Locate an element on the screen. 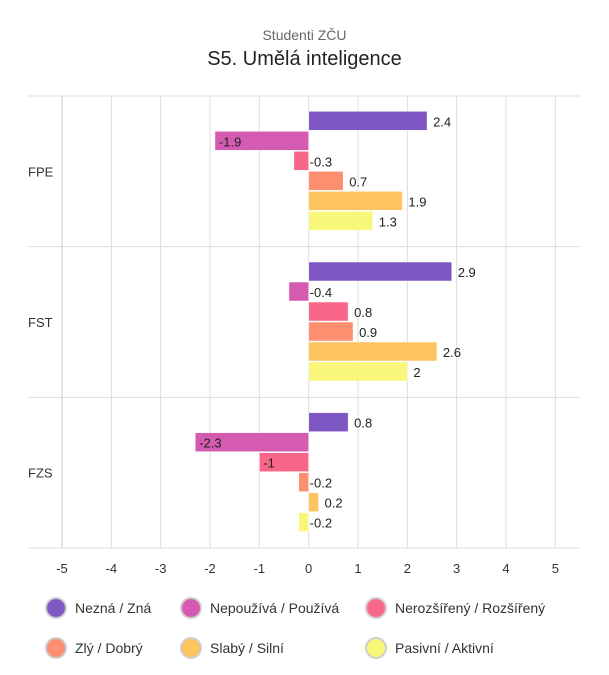 Image resolution: width=609 pixels, height=675 pixels. legend-label: Slabý / Silní is located at coordinates (247, 648).